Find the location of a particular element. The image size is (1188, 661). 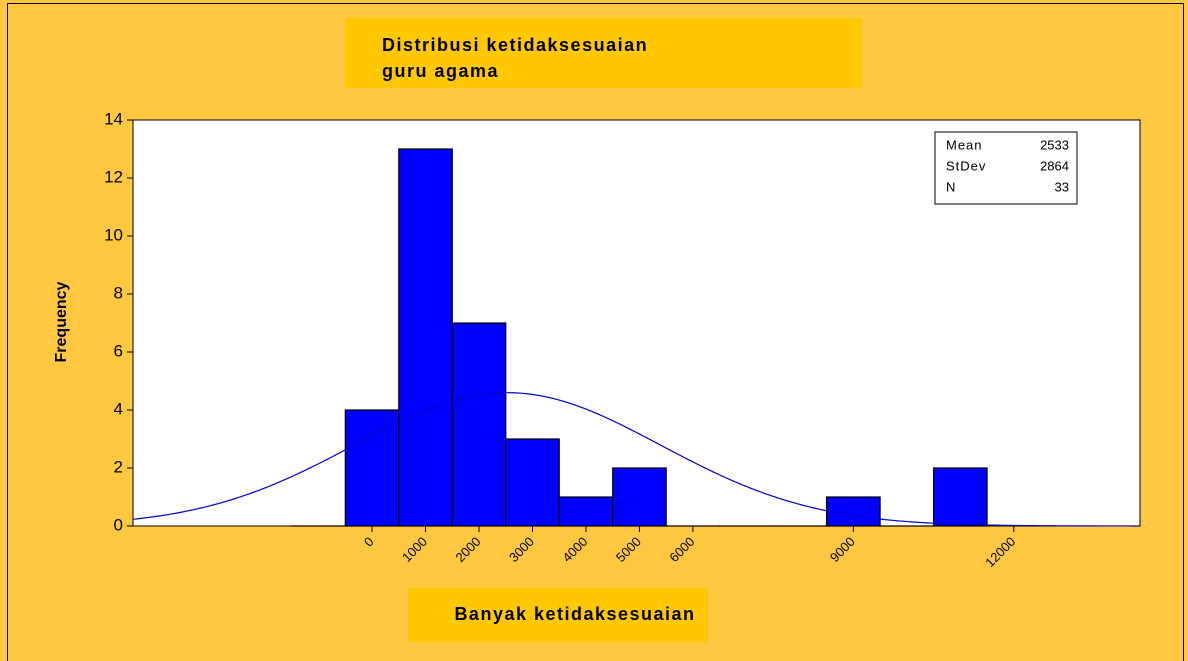

title-box is located at coordinates (603, 53).